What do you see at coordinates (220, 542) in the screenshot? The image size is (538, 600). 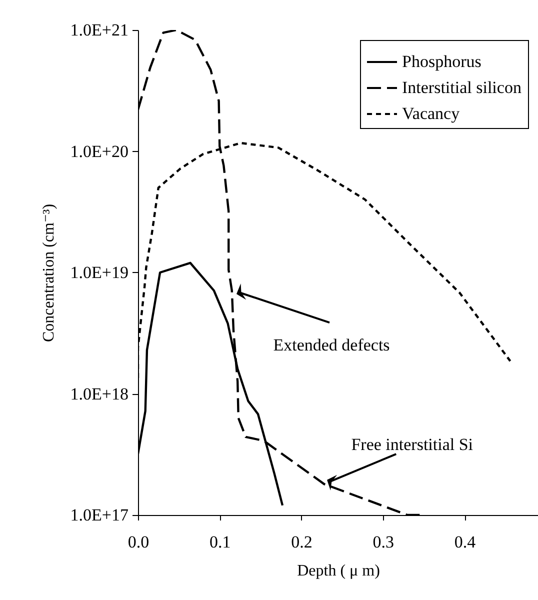 I see `x-tick-label: 0.1` at bounding box center [220, 542].